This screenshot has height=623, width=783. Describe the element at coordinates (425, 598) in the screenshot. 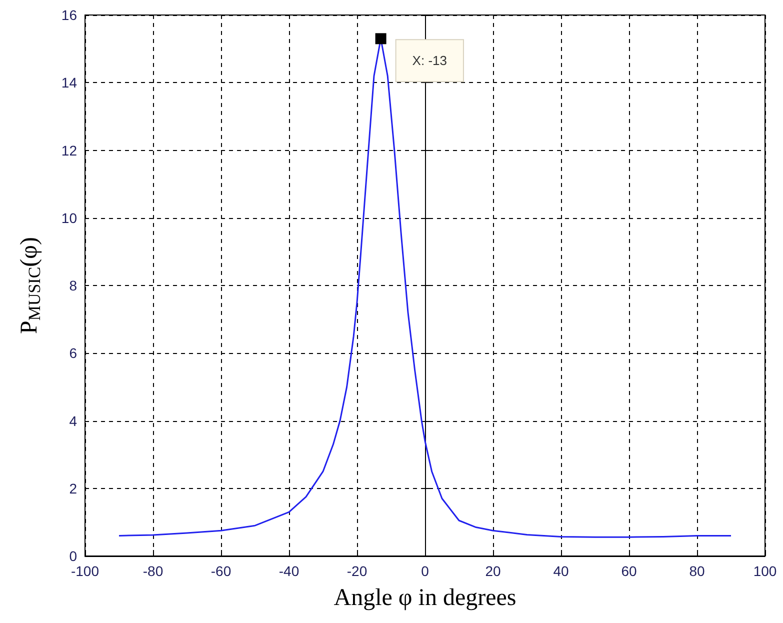

I see `x-axis-title: Angle φ in degrees` at that location.